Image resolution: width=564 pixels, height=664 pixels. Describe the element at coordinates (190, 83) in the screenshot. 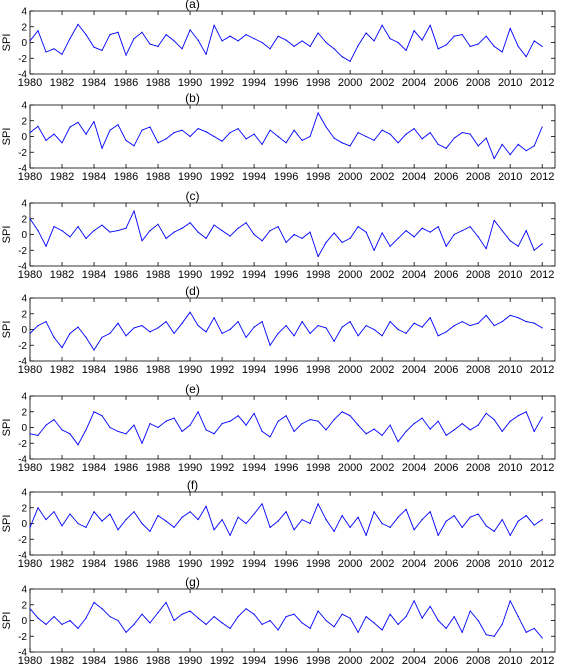

I see `x-tick-label: 1990` at that location.